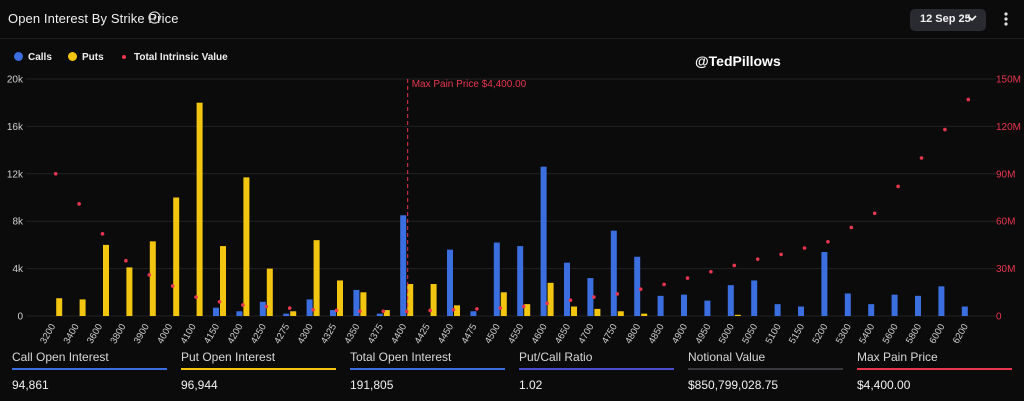 The height and width of the screenshot is (401, 1024). What do you see at coordinates (884, 385) in the screenshot?
I see `stat-value: $4,400.00` at bounding box center [884, 385].